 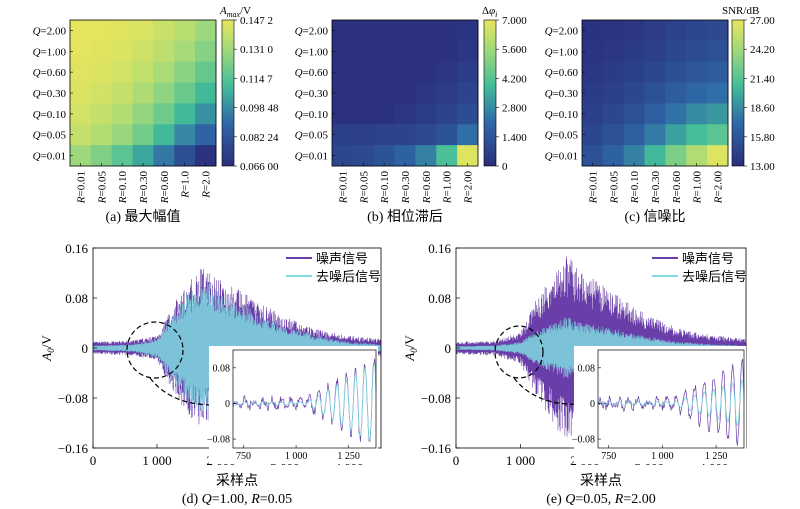 What do you see at coordinates (698, 188) in the screenshot?
I see `heatmap-xlabel: R=1.00` at bounding box center [698, 188].